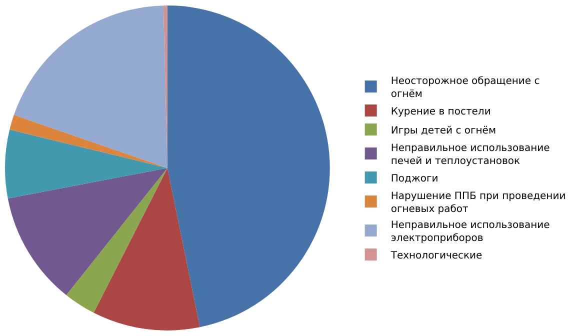 This screenshot has width=576, height=336. What do you see at coordinates (436, 256) in the screenshot?
I see `legend-label: Технологические` at bounding box center [436, 256].